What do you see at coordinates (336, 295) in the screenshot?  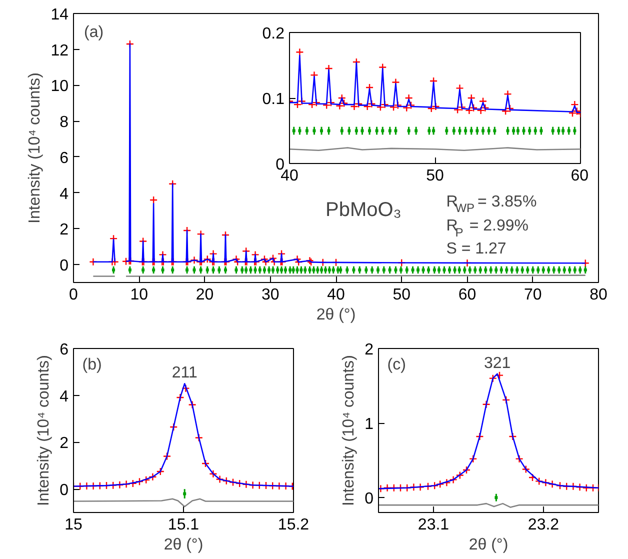 I see `x-tick-label: 40` at bounding box center [336, 295].